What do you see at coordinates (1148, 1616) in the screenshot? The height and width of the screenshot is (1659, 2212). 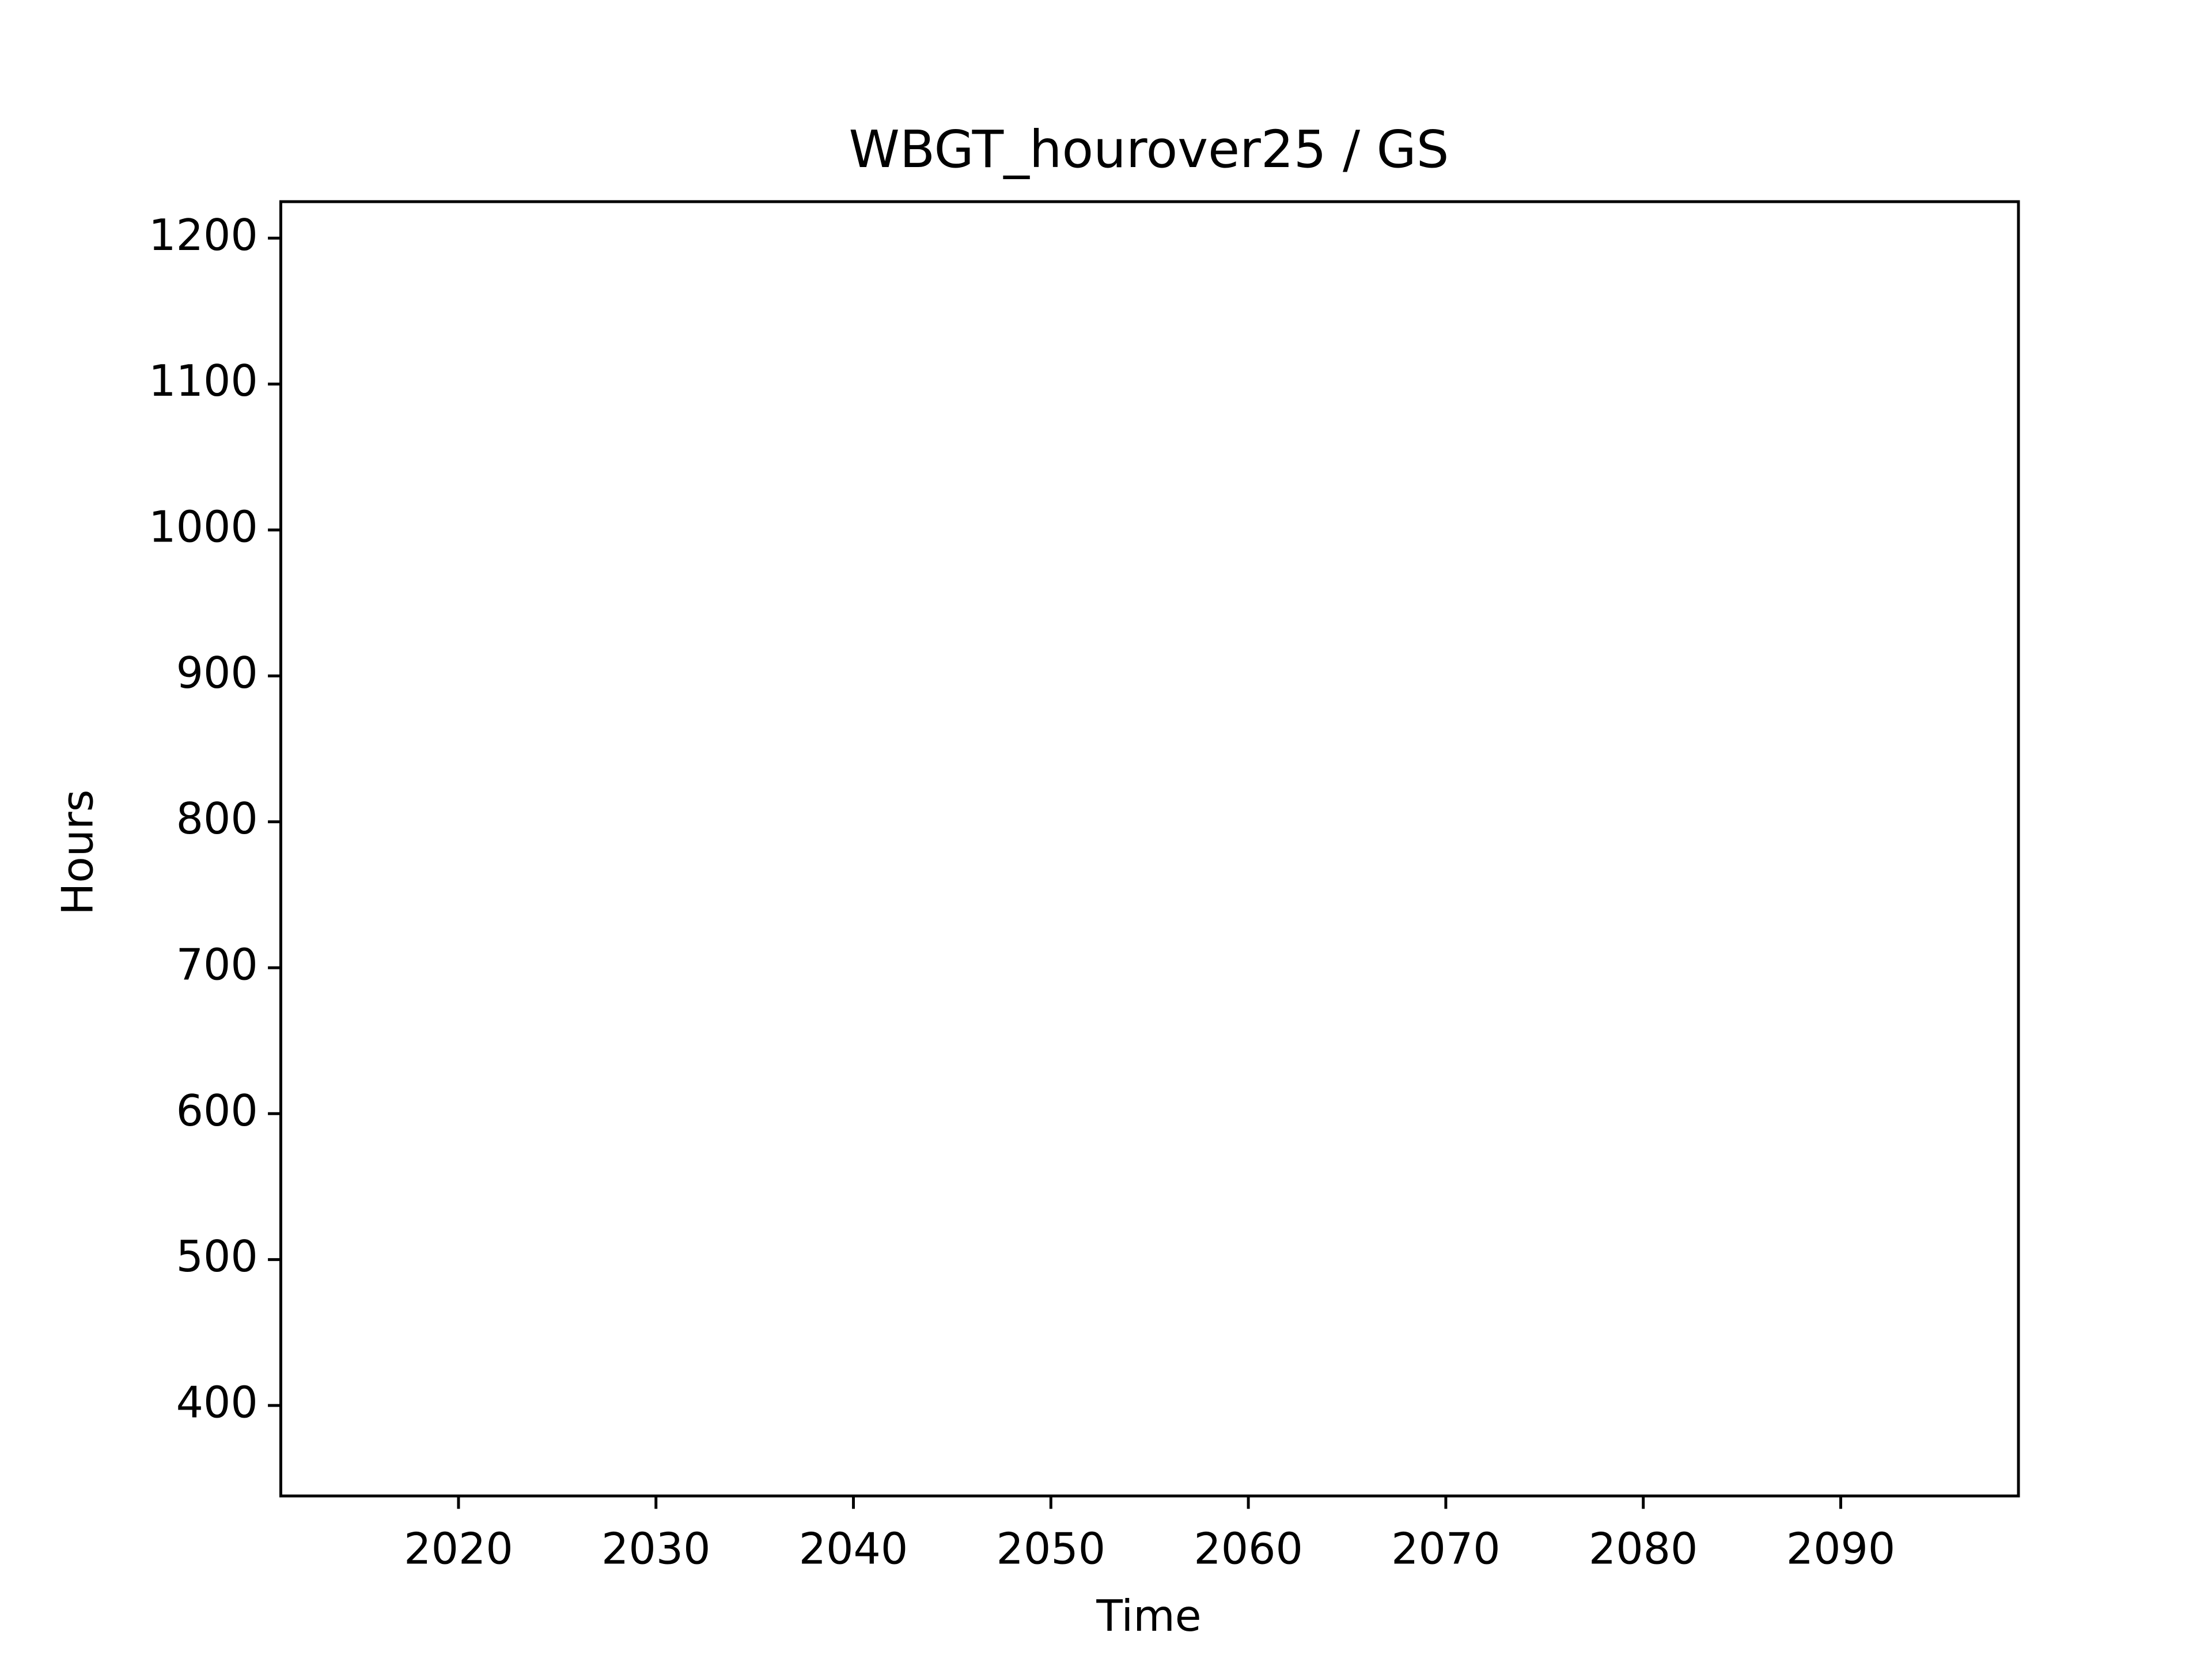 I see `x-axis-label: Time` at bounding box center [1148, 1616].